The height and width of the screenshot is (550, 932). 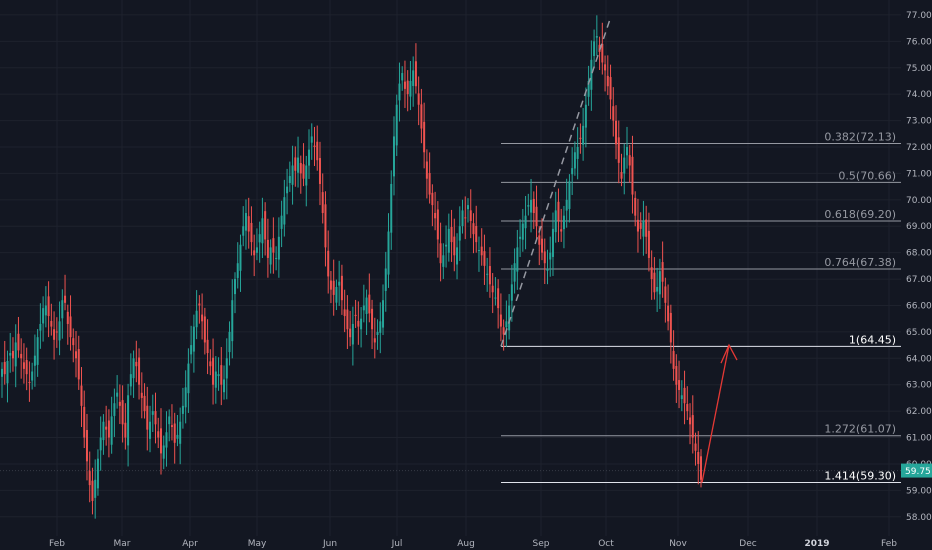 I want to click on trend-line, so click(x=556, y=181).